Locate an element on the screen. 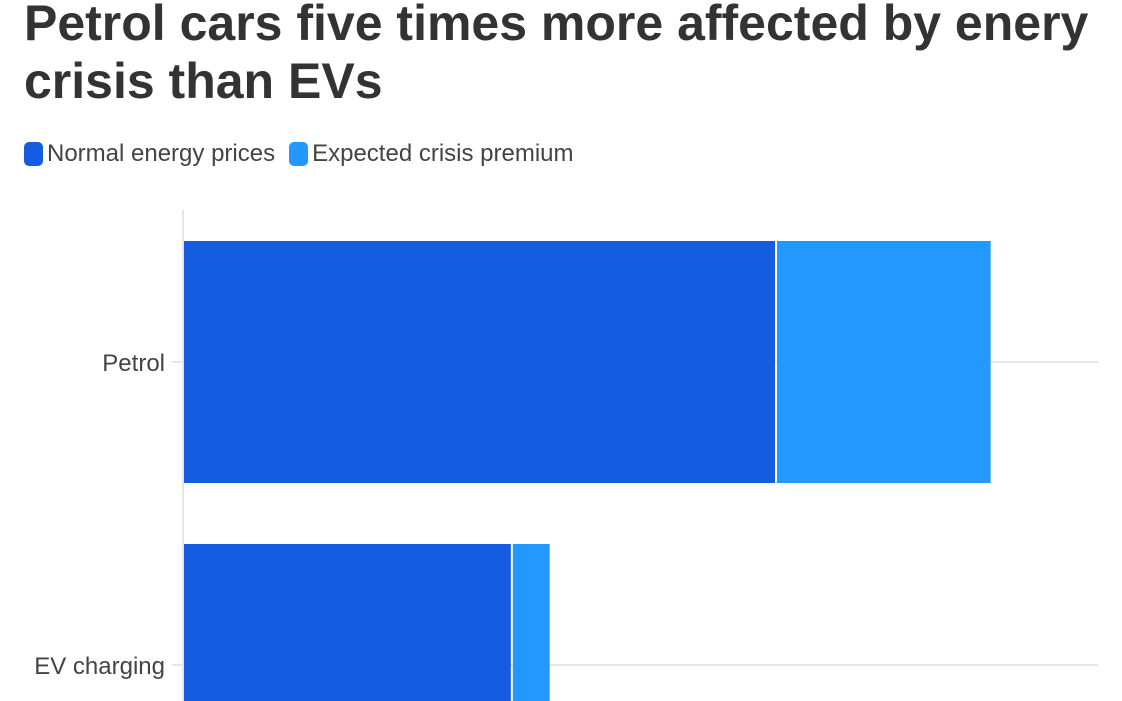 Image resolution: width=1122 pixels, height=701 pixels. legend-item-normal: Normal energy prices is located at coordinates (149, 154).